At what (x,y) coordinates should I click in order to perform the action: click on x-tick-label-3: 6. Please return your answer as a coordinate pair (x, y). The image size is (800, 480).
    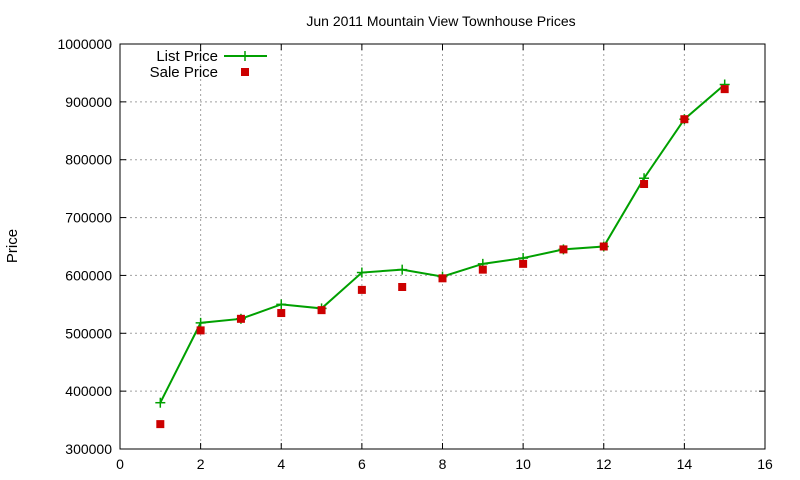
    Looking at the image, I should click on (362, 464).